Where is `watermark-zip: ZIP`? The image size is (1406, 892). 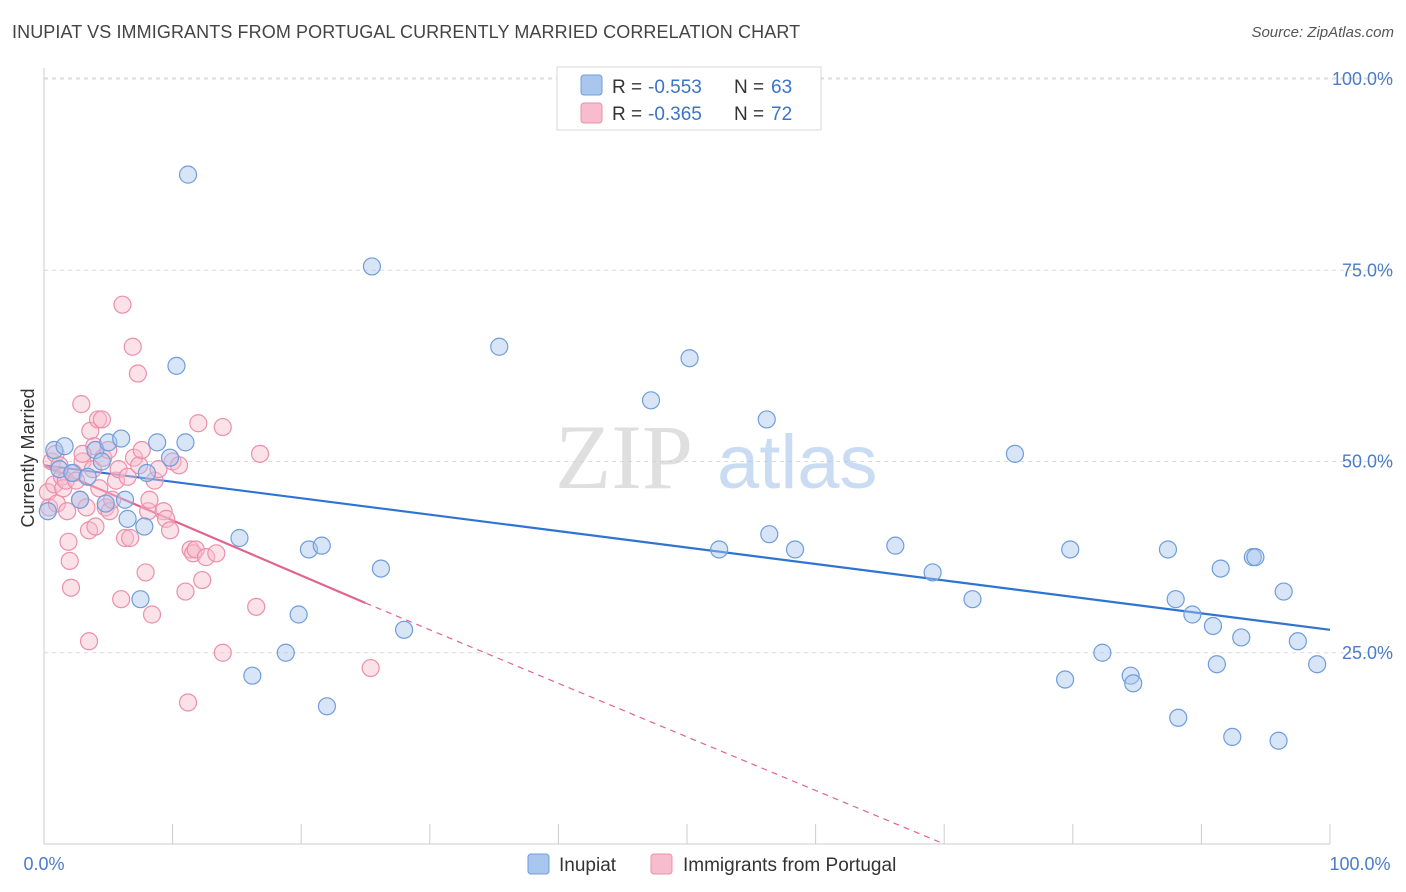
watermark-zip: ZIP is located at coordinates (624, 457).